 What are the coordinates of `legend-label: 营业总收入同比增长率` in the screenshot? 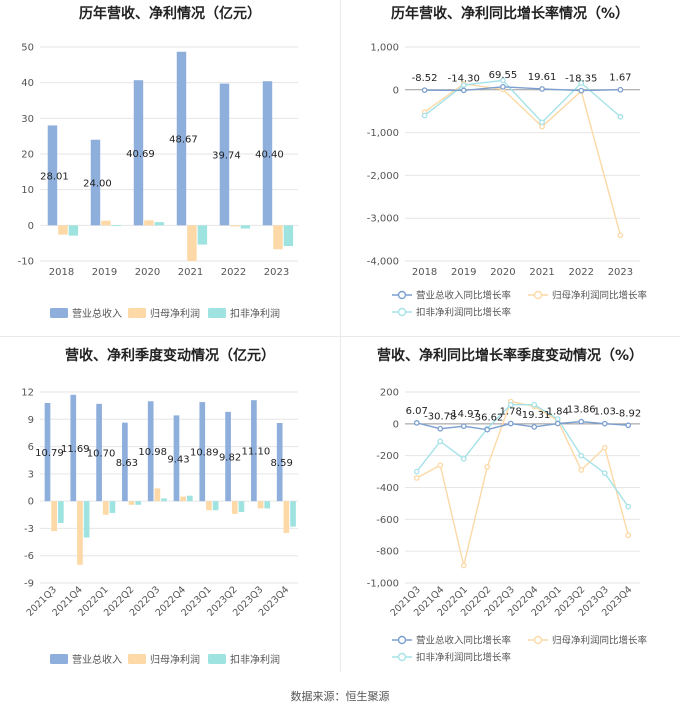 It's located at (464, 641).